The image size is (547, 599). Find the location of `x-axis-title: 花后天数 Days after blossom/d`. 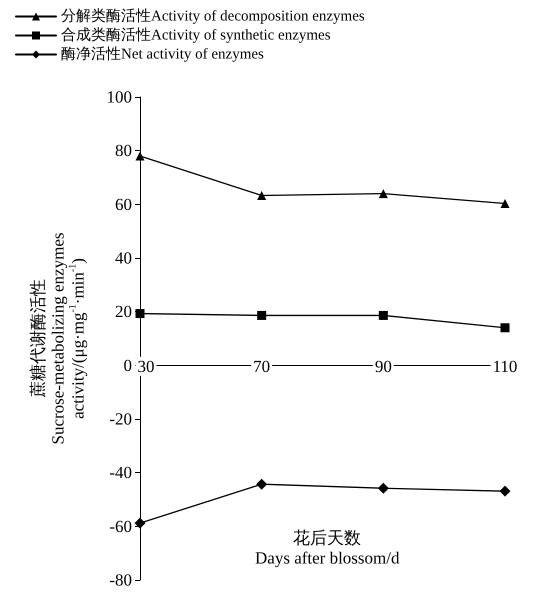

x-axis-title: 花后天数 Days after blossom/d is located at coordinates (327, 548).